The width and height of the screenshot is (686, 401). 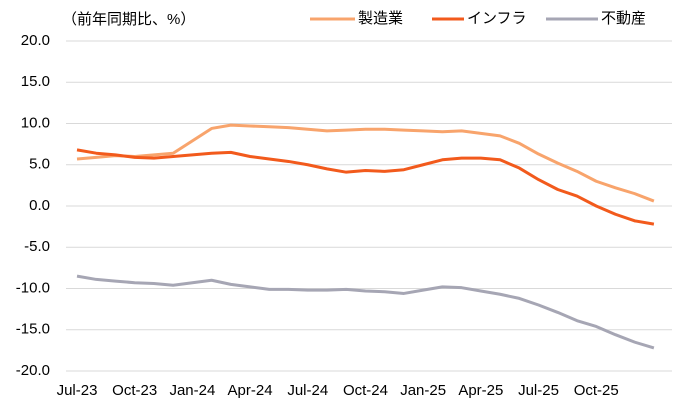 What do you see at coordinates (77, 390) in the screenshot?
I see `x-tick-label: Jul-23` at bounding box center [77, 390].